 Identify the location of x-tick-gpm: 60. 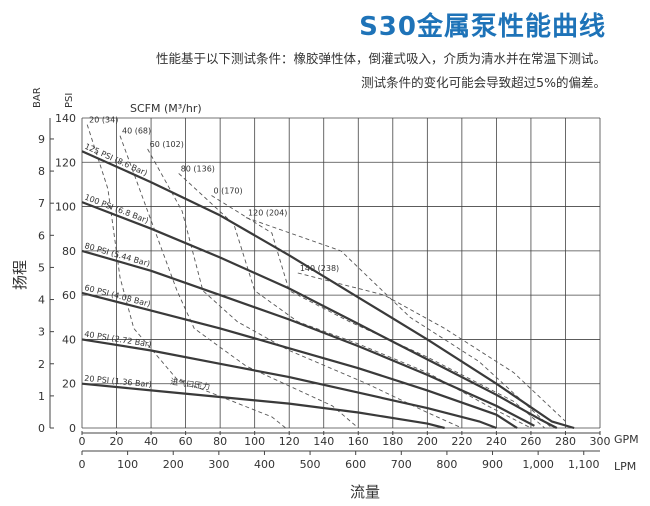
(186, 441).